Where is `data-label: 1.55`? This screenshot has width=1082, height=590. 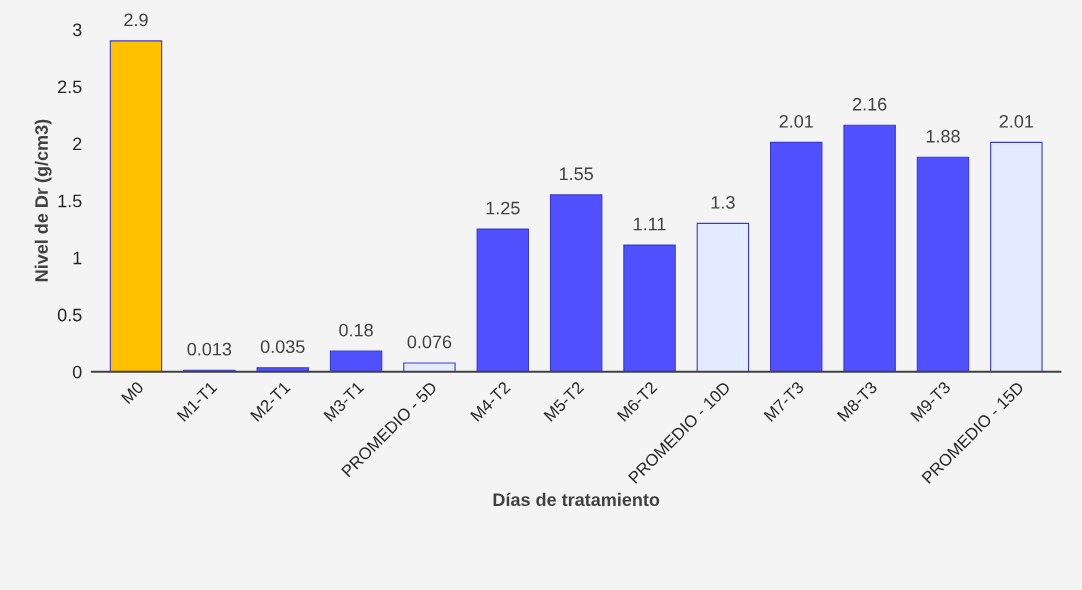
data-label: 1.55 is located at coordinates (576, 174).